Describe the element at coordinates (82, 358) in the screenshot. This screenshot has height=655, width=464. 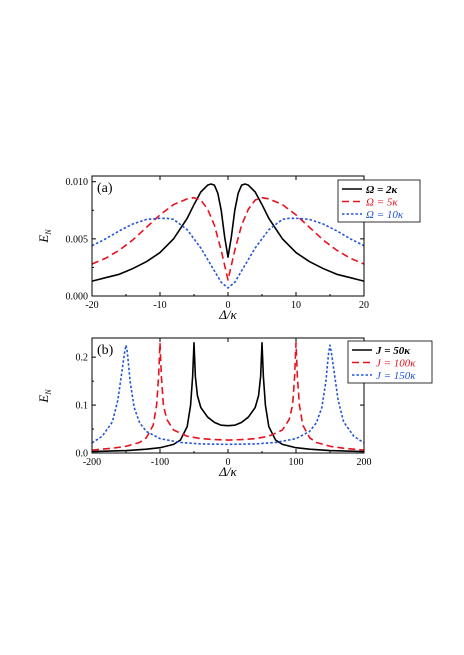
I see `y-tick-label: 0.2` at that location.